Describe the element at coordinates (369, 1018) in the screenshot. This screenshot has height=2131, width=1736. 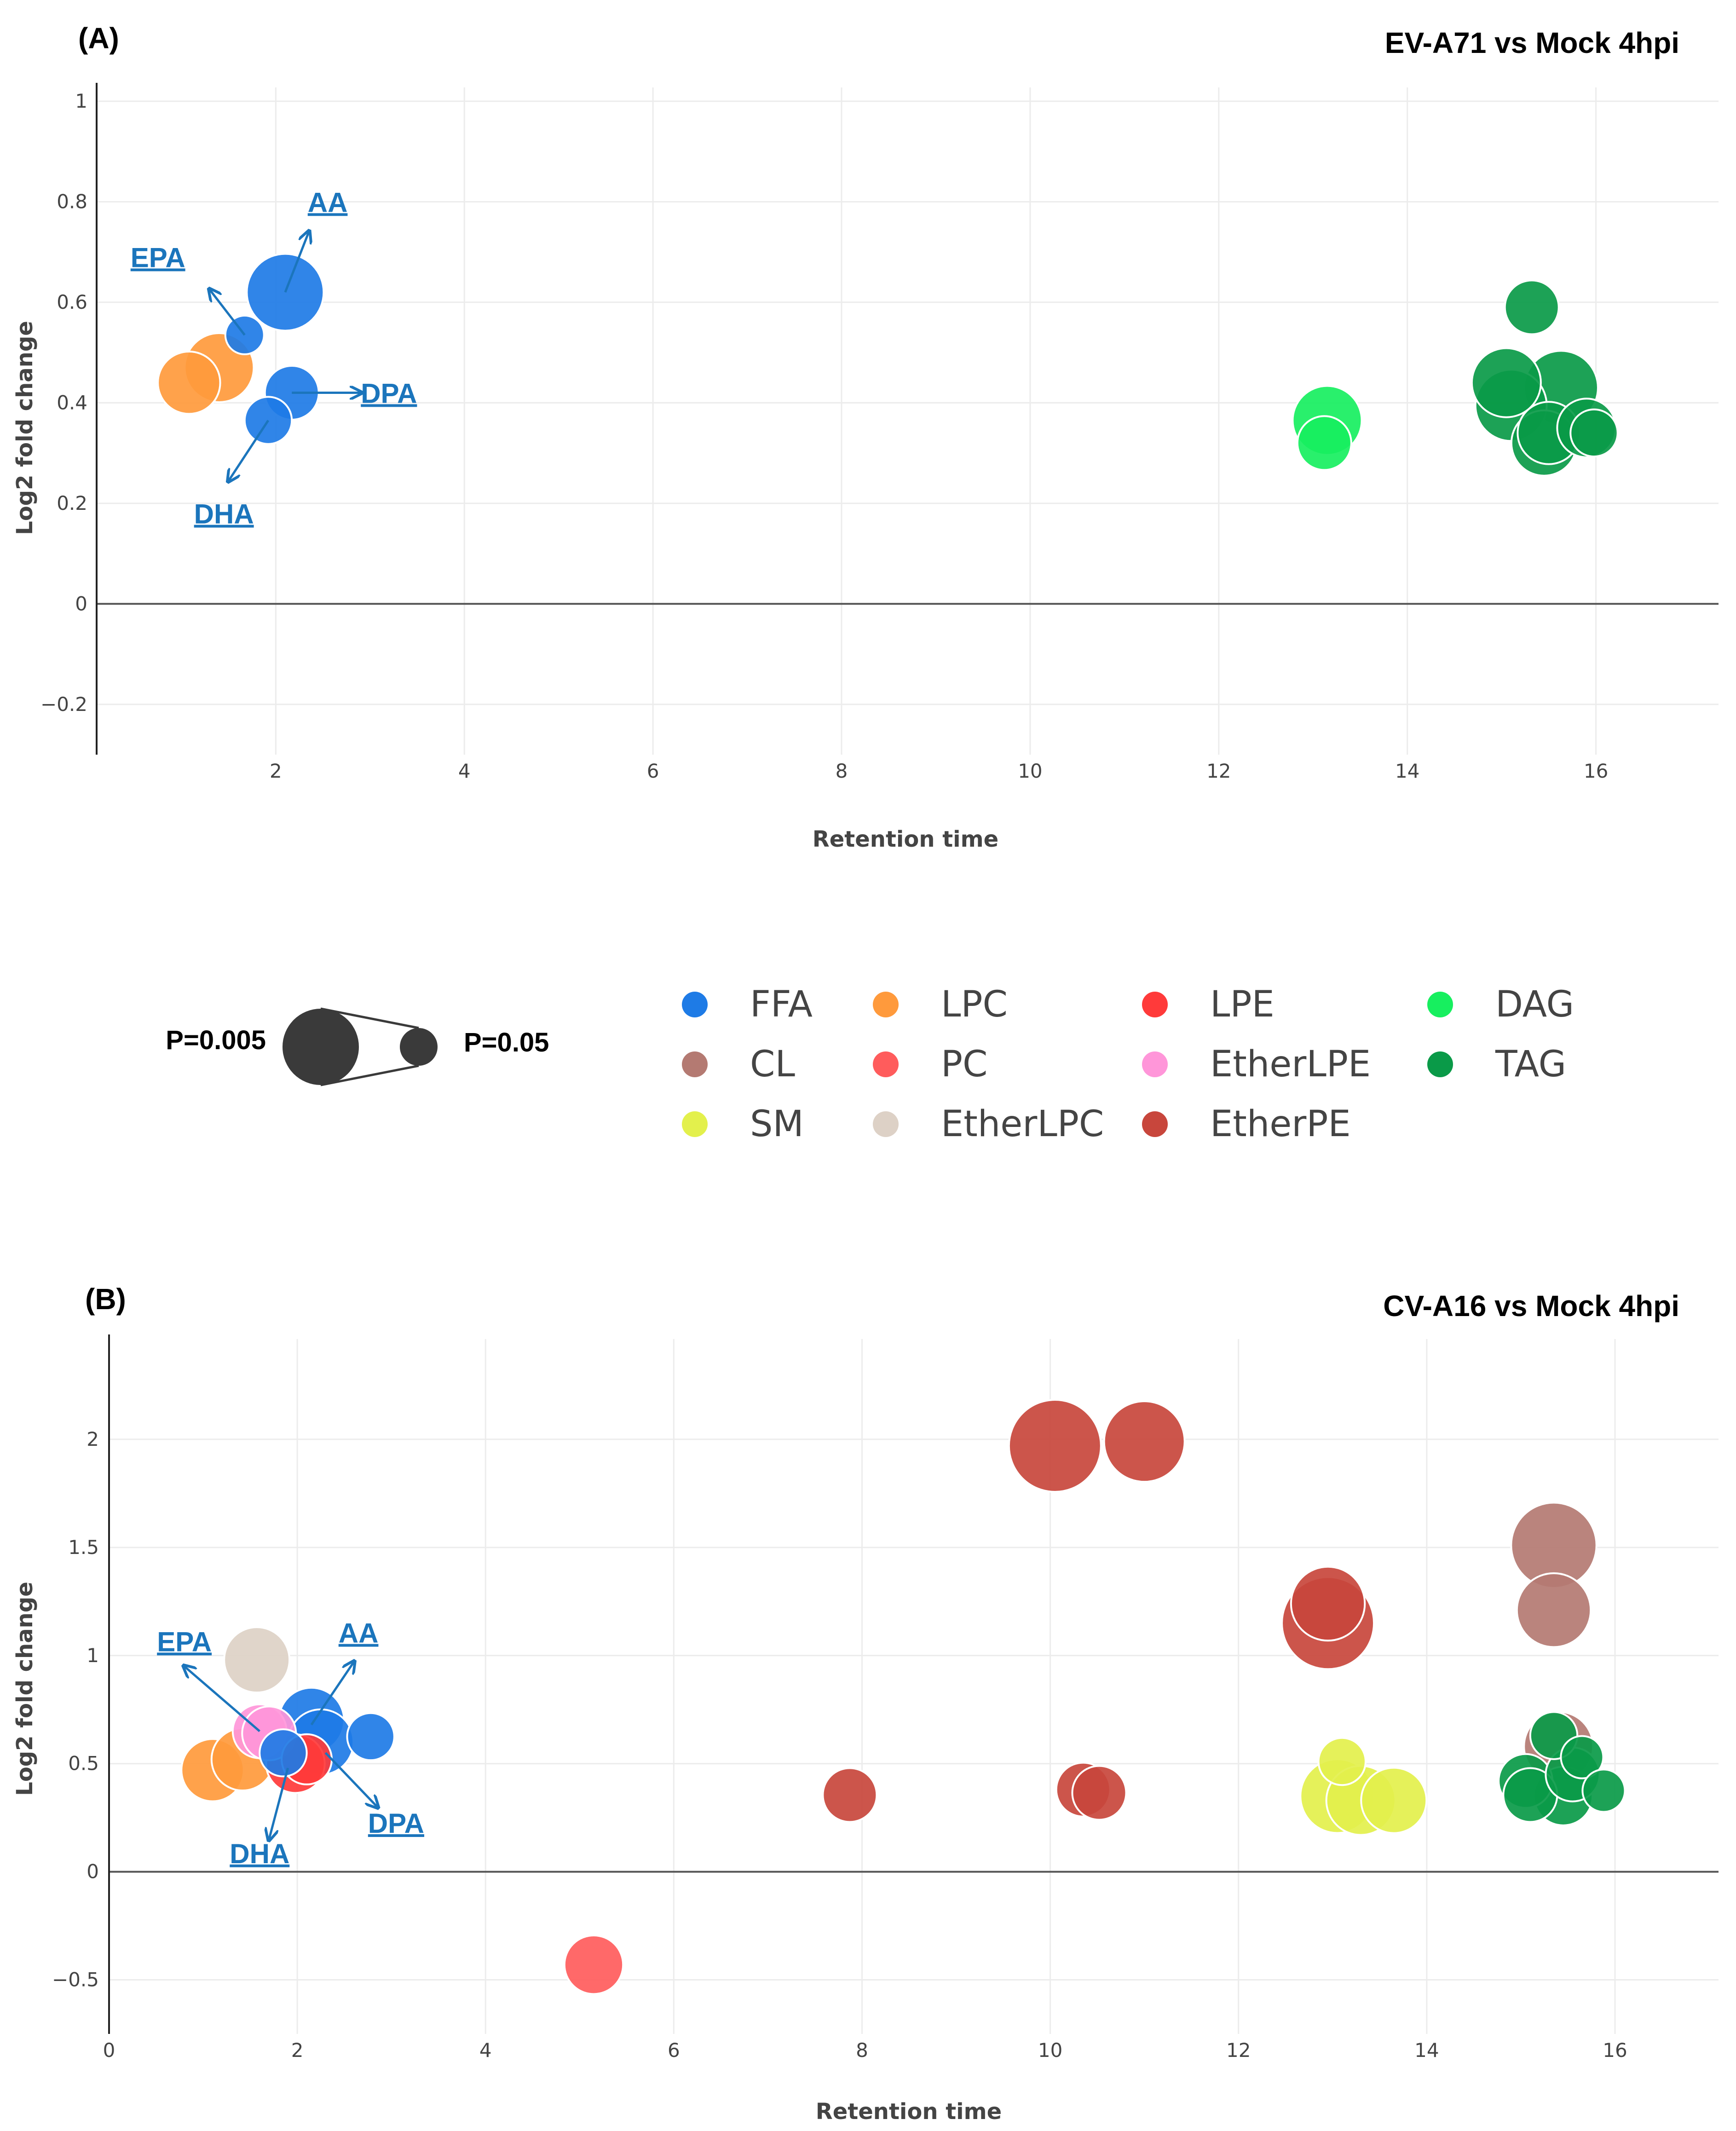
I see `size-legend-line-top` at that location.